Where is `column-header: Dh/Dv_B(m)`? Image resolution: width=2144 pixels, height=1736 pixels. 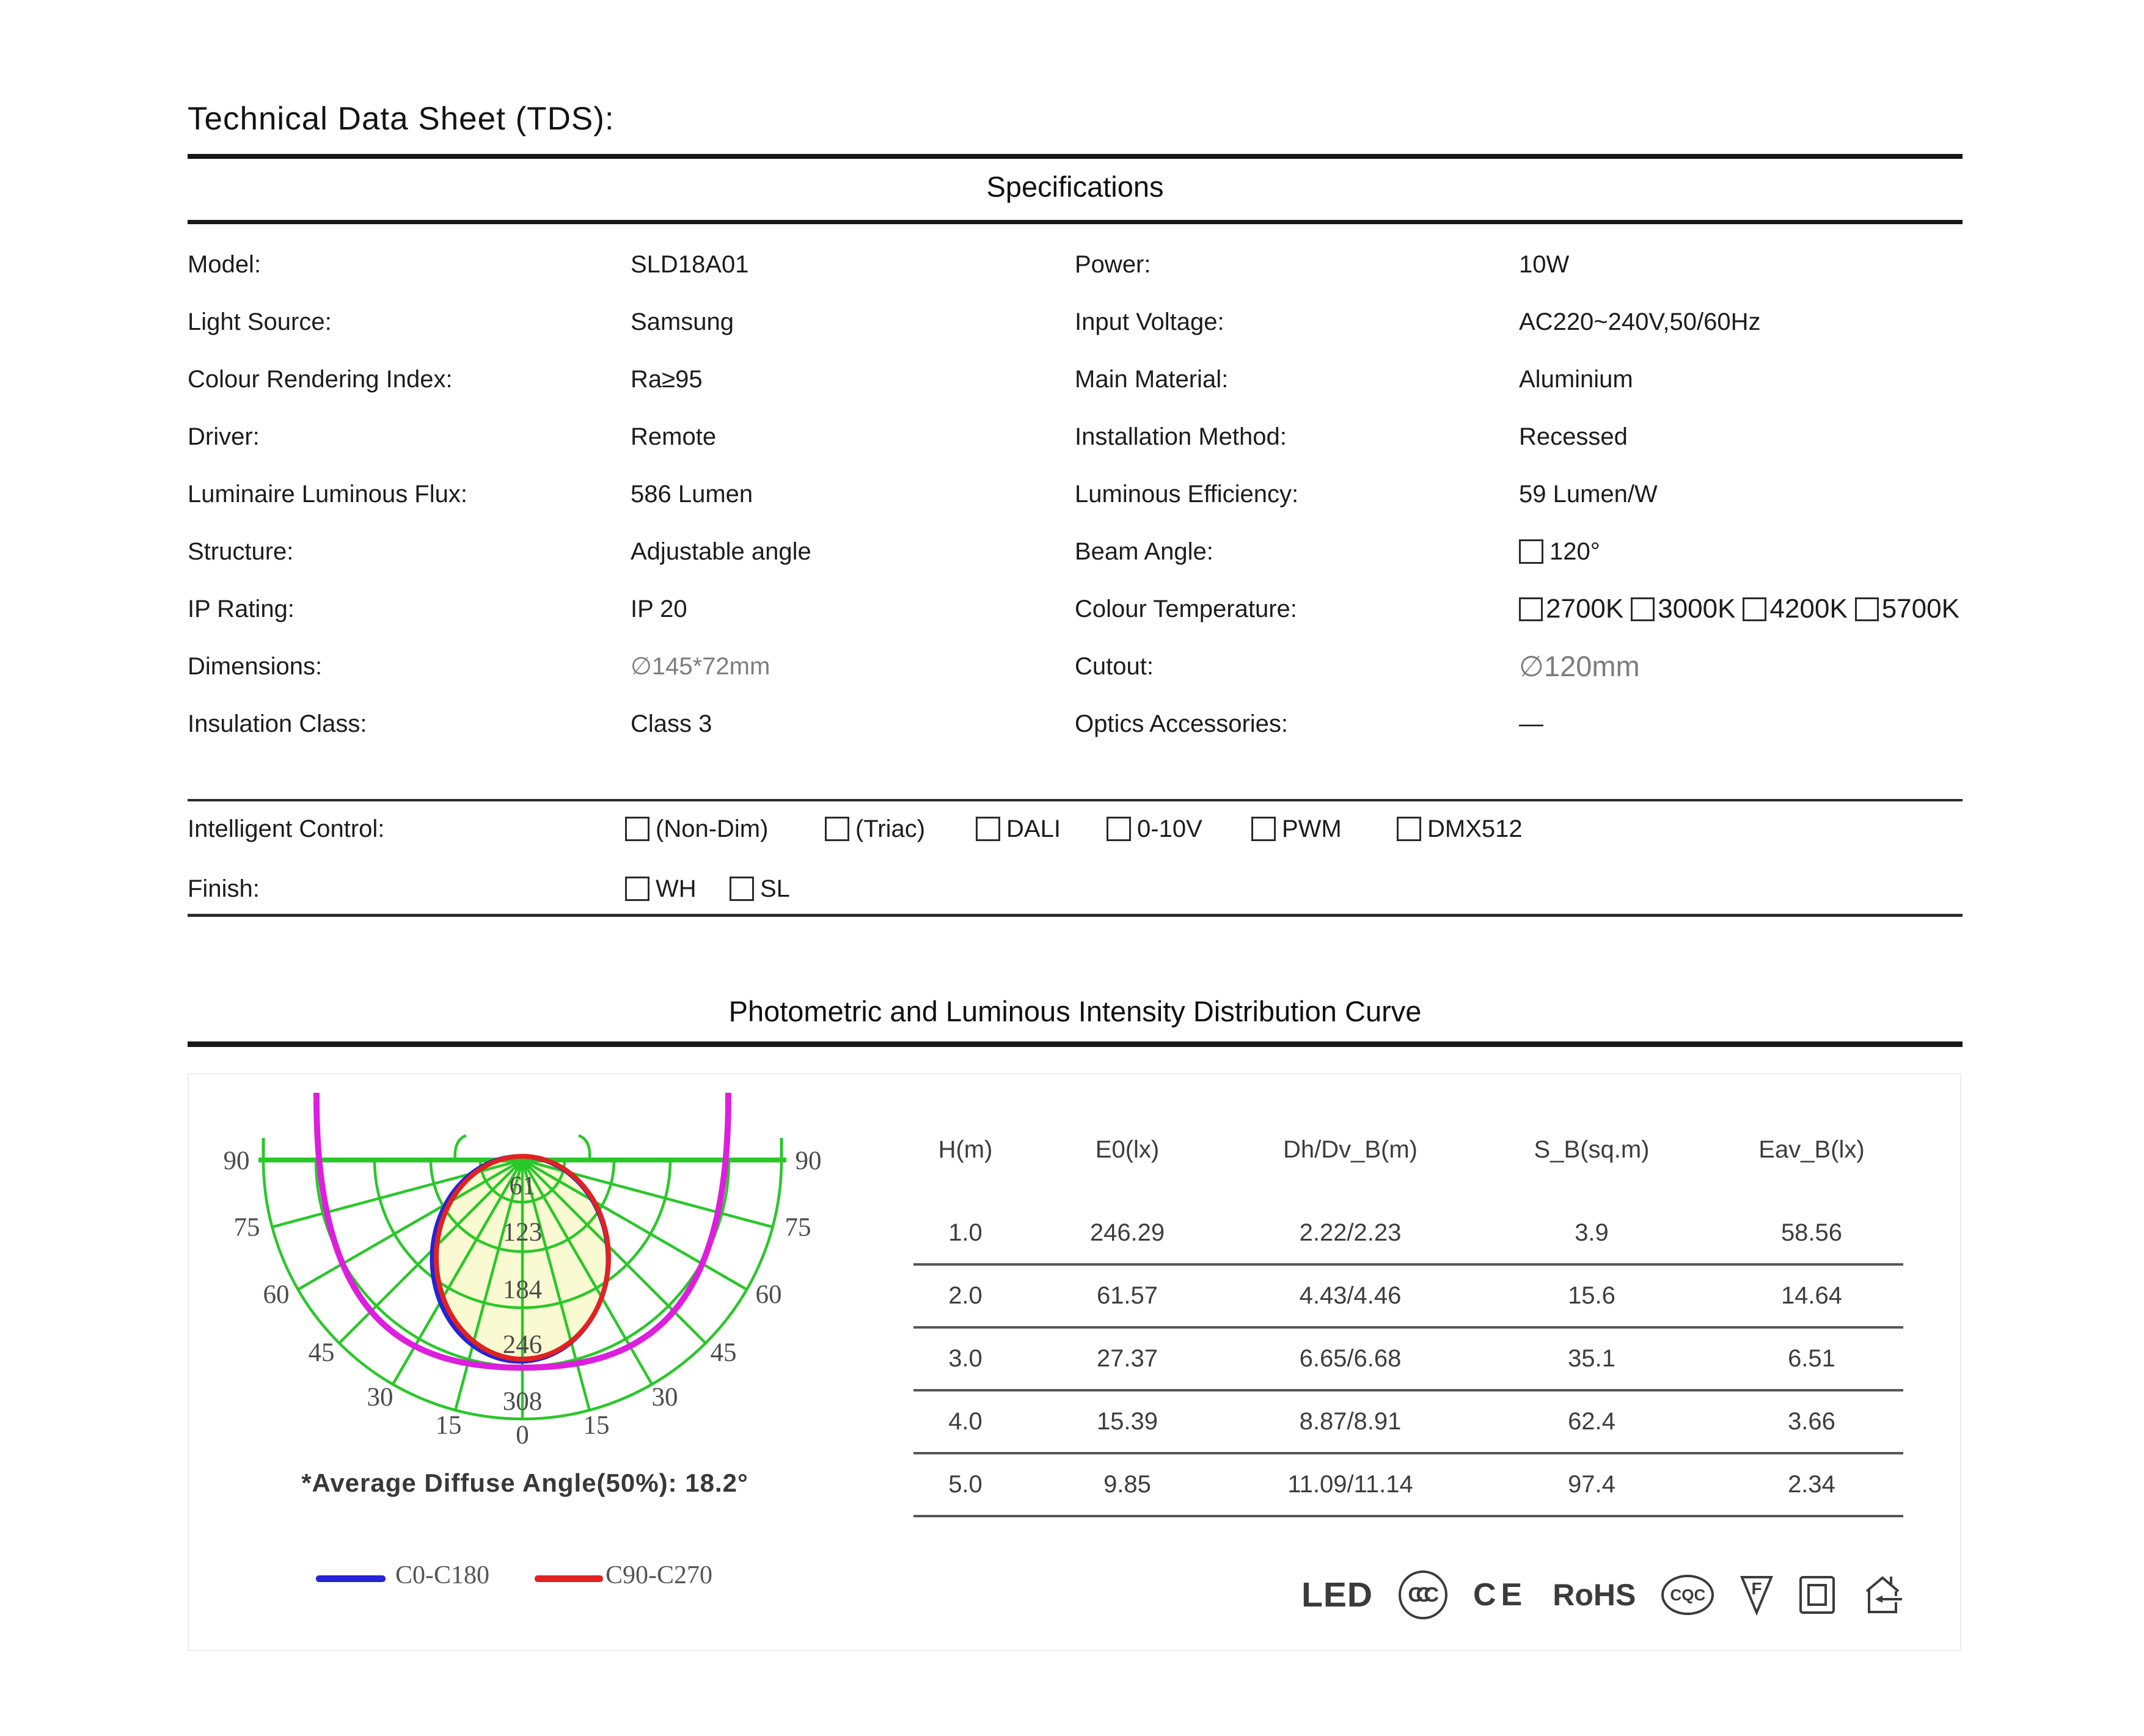
column-header: Dh/Dv_B(m) is located at coordinates (1350, 1149).